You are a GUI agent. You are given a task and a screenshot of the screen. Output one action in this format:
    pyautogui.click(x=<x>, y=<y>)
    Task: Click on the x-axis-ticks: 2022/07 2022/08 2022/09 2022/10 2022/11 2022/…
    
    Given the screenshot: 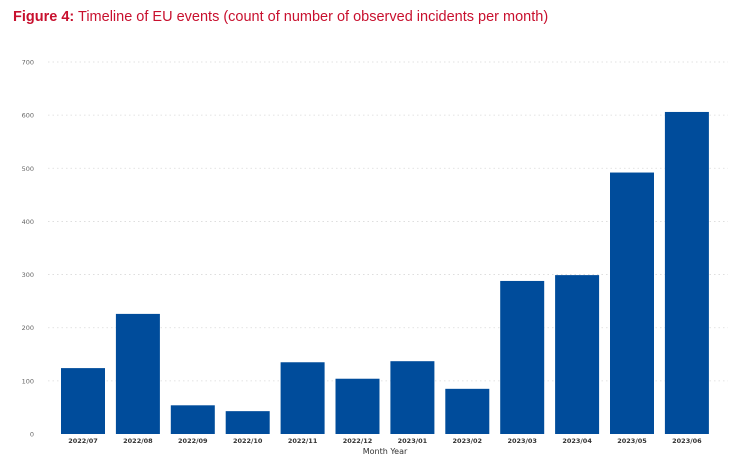 What is the action you would take?
    pyautogui.click(x=385, y=441)
    